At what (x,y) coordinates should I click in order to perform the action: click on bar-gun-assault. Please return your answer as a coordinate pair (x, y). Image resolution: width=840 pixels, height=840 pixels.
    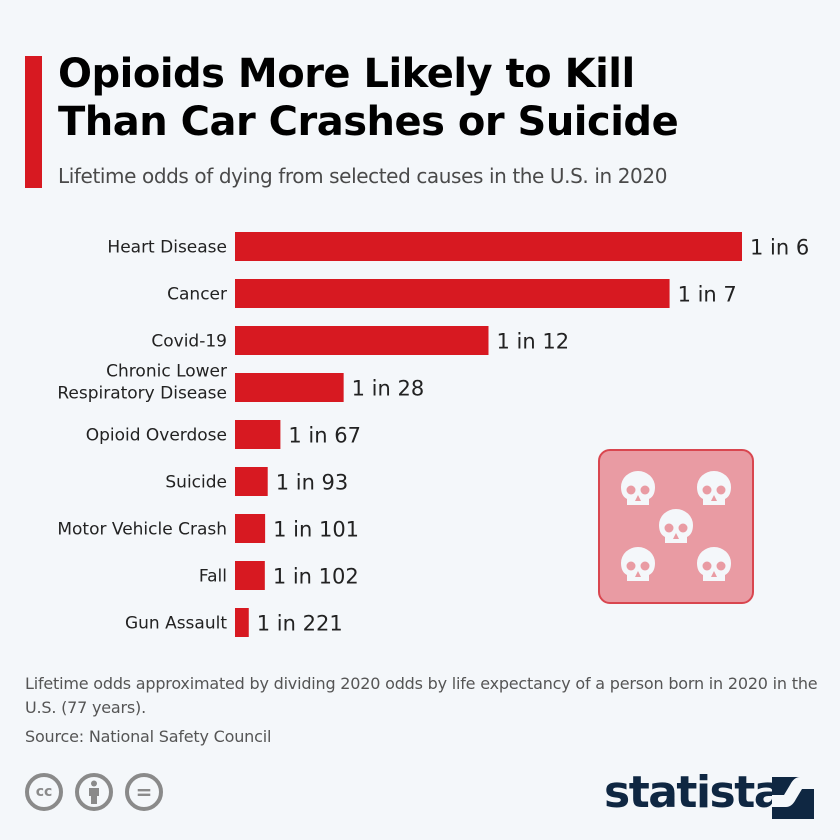
    Looking at the image, I should click on (242, 622).